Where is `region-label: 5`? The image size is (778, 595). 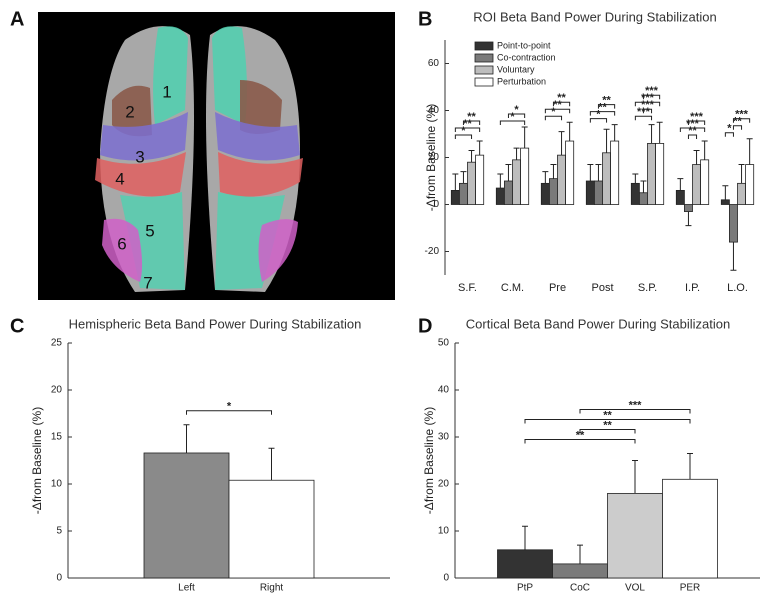
region-label: 5 is located at coordinates (149, 230).